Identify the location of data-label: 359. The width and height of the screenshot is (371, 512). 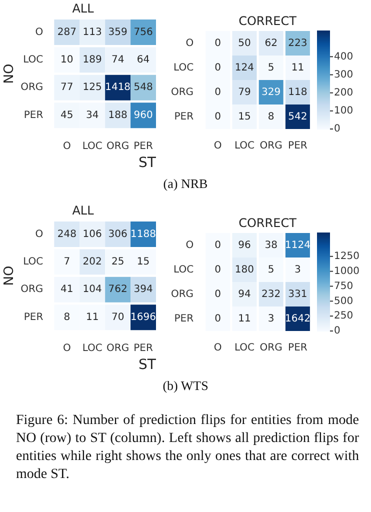
(118, 32).